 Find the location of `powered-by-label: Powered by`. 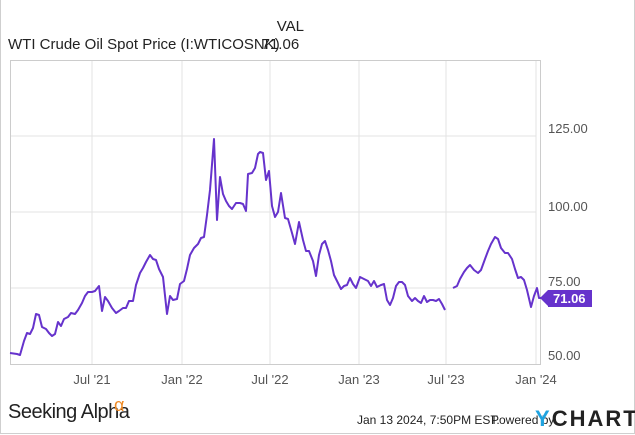

powered-by-label: Powered by is located at coordinates (523, 420).